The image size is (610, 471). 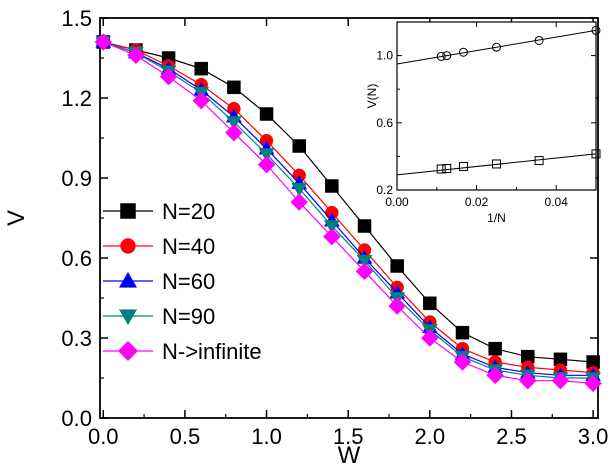 I want to click on legend-item: N->infinite, so click(x=182, y=351).